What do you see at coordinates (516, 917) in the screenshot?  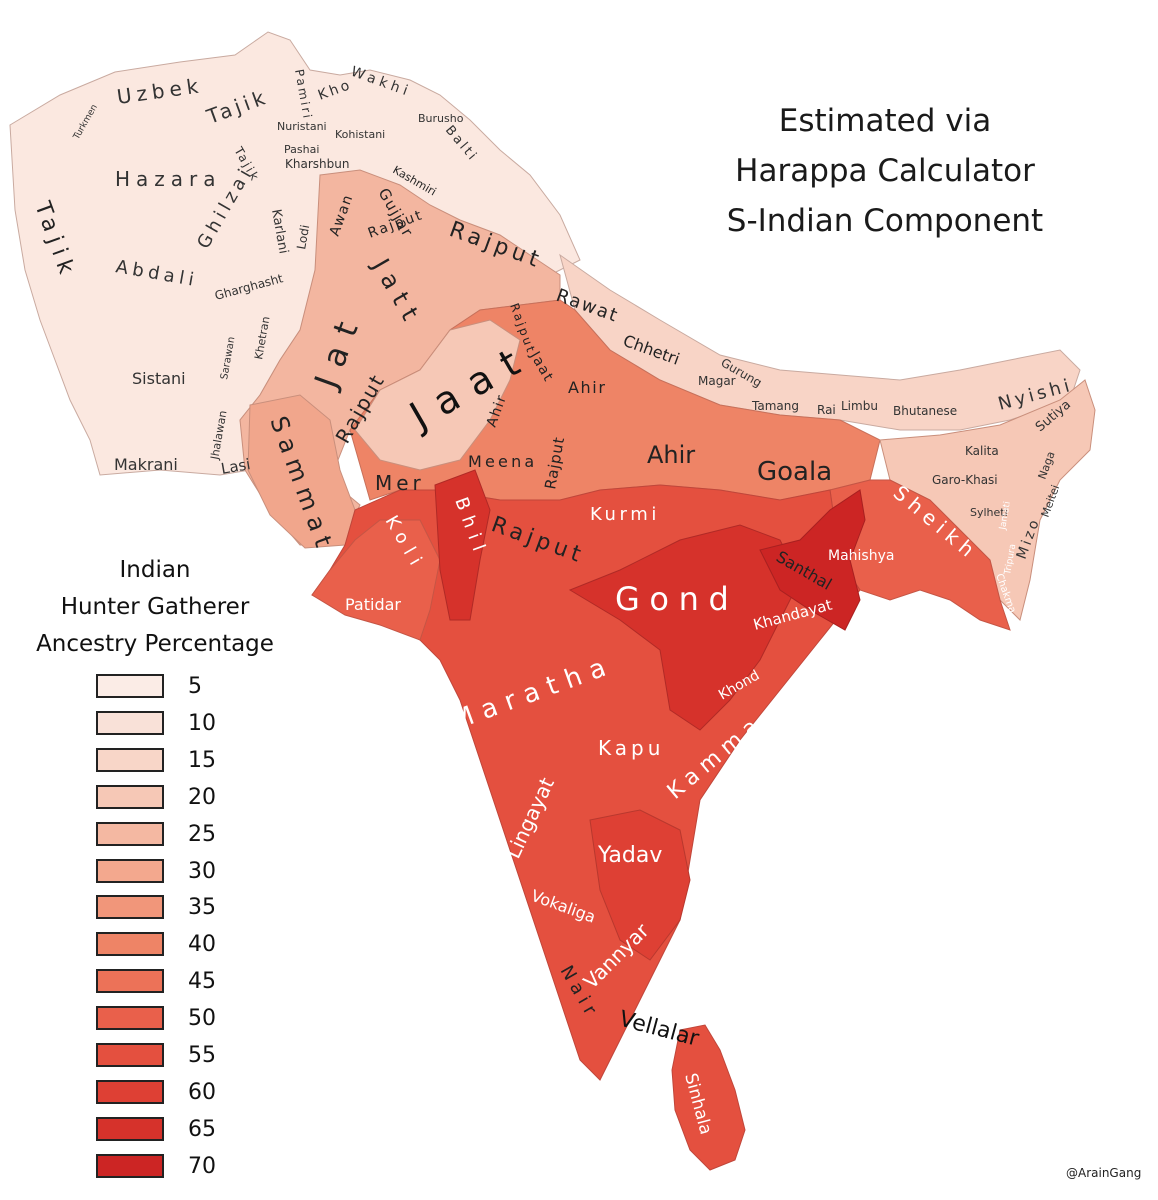 I see `region-label: Bunt` at bounding box center [516, 917].